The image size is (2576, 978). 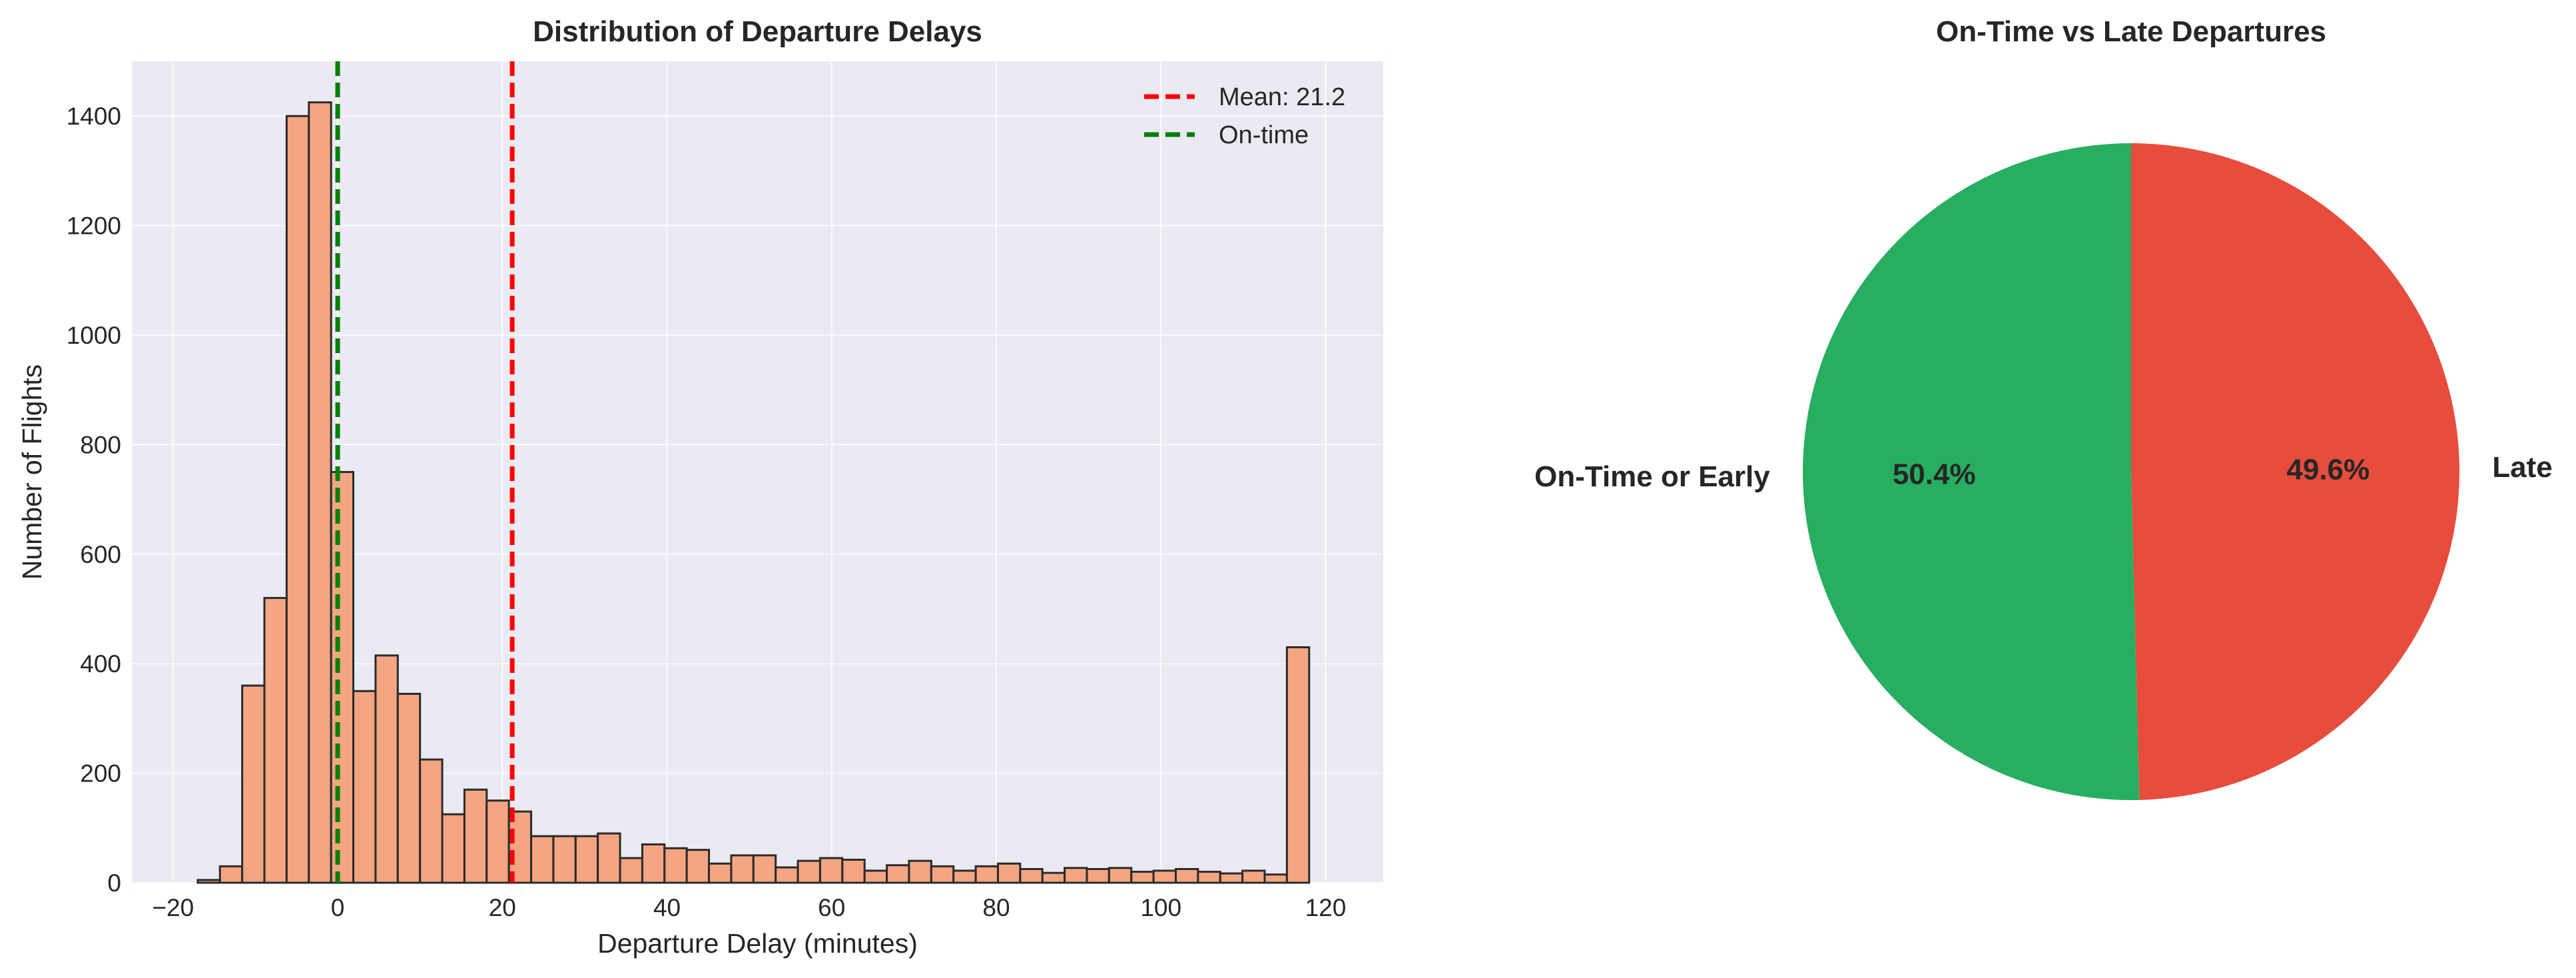 What do you see at coordinates (100, 664) in the screenshot?
I see `y-tick-label: 400` at bounding box center [100, 664].